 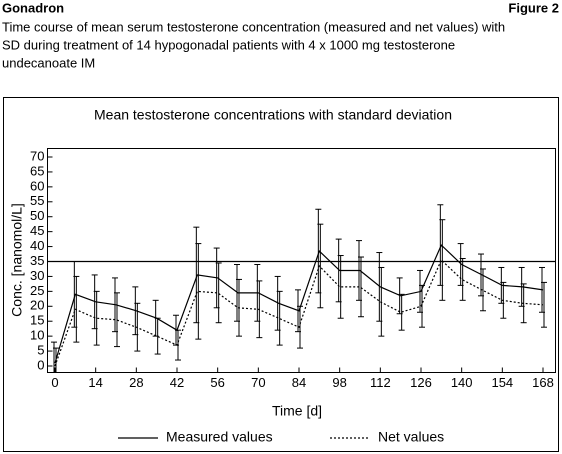 What do you see at coordinates (37, 320) in the screenshot?
I see `y-tick-label: 15` at bounding box center [37, 320].